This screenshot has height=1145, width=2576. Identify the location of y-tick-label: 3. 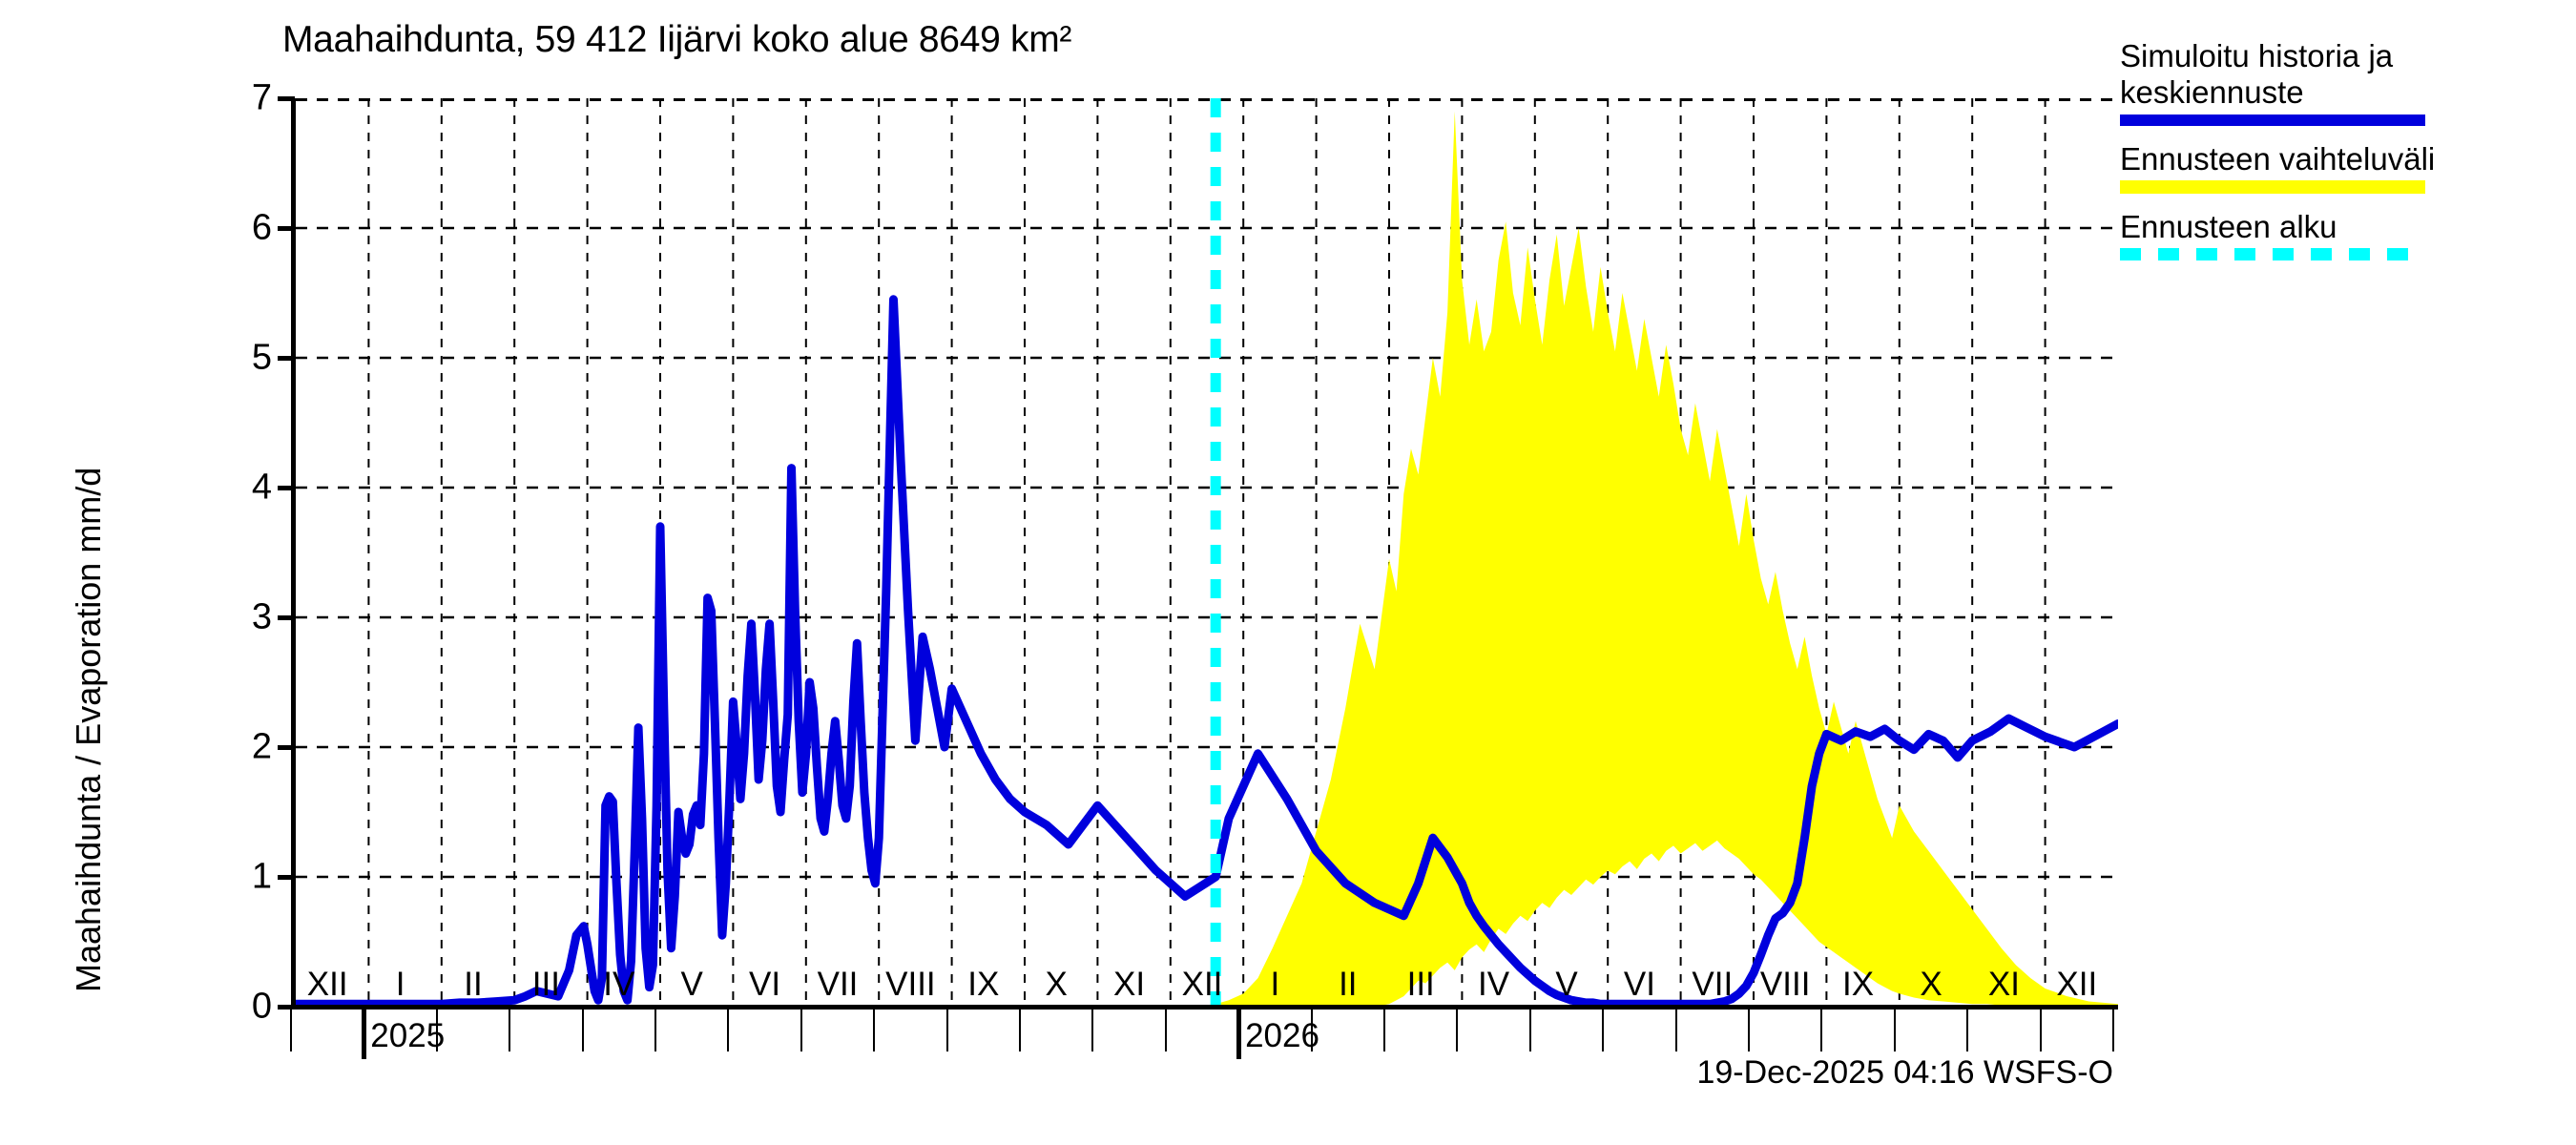
(261, 616).